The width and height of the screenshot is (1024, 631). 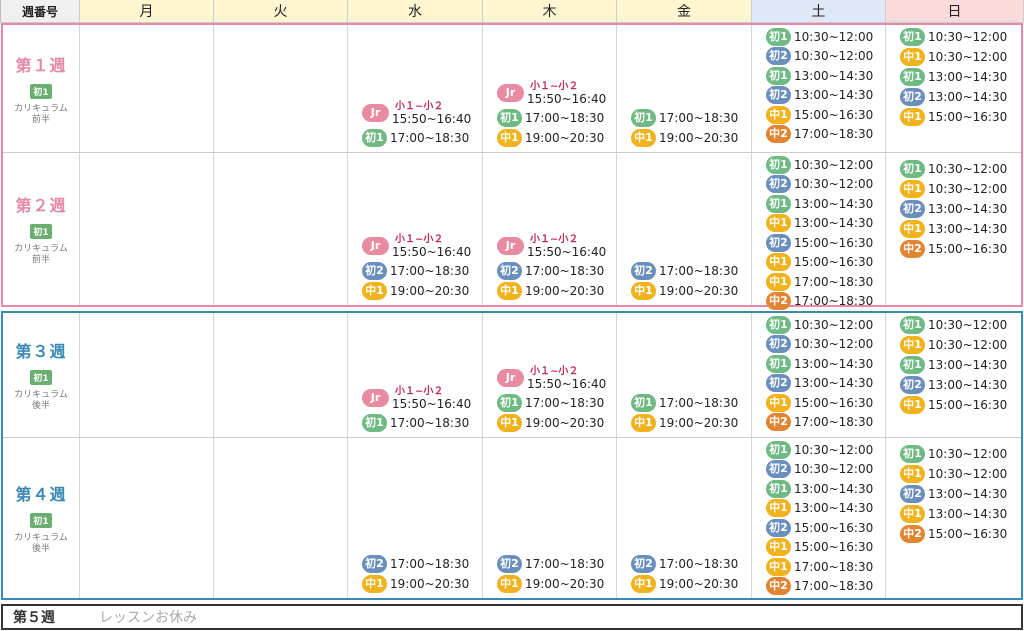 I want to click on jr-time: 15:50~16:40, so click(x=567, y=99).